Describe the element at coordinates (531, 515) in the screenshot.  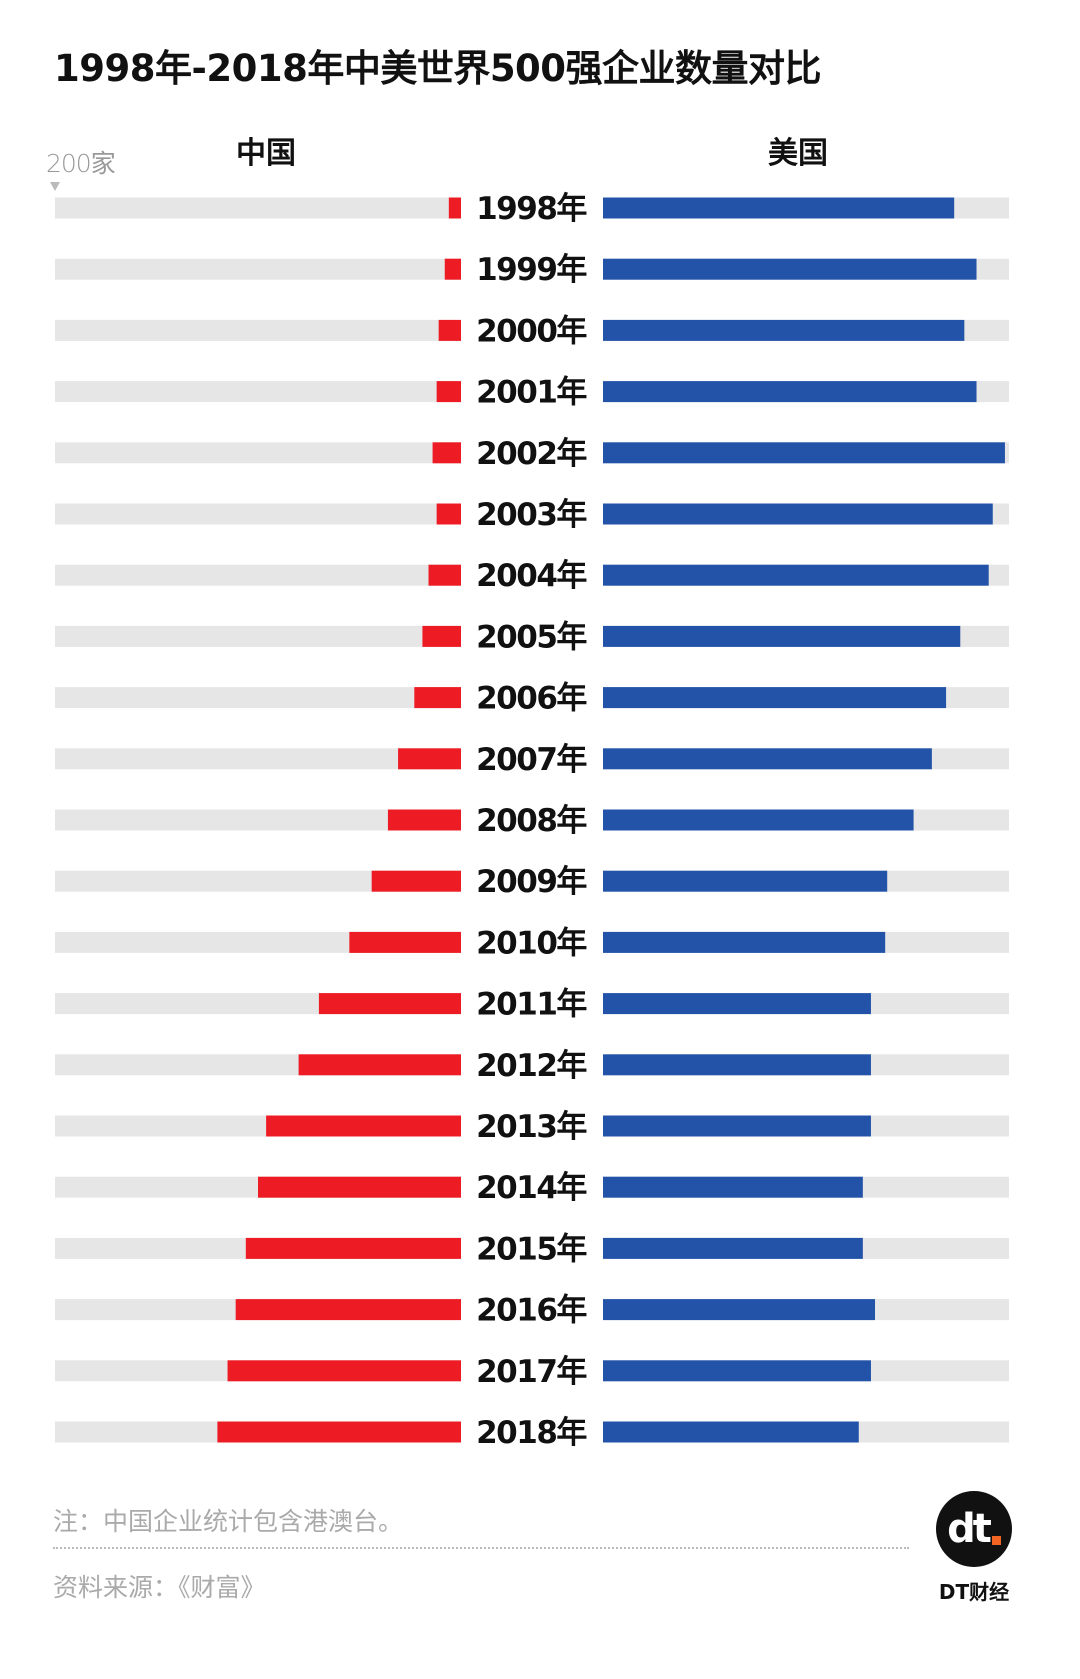
I see `year-label: 2003年` at that location.